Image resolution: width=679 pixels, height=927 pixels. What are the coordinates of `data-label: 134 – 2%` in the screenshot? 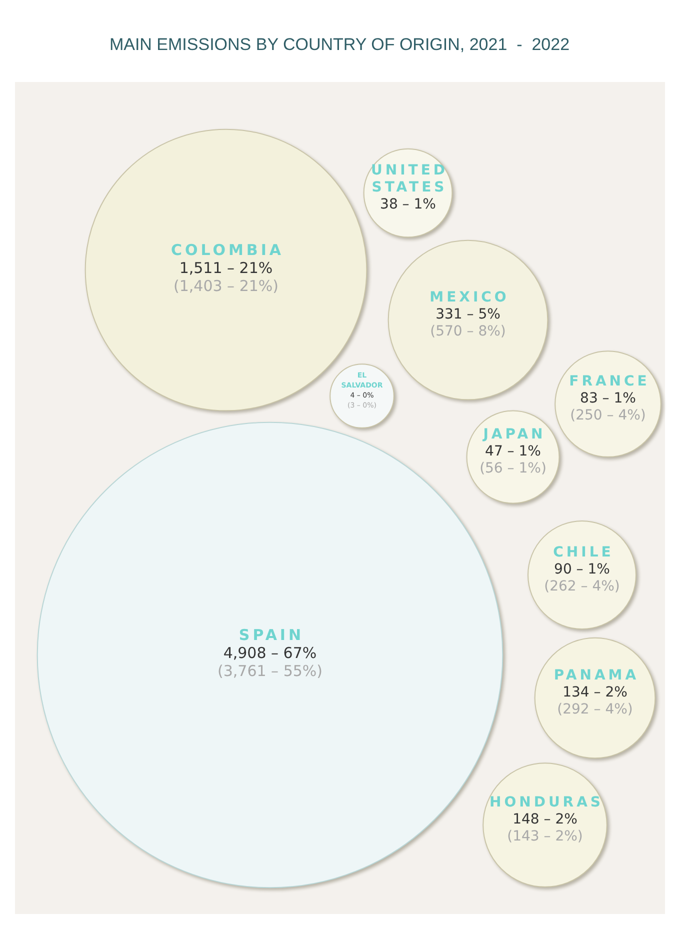 It's located at (595, 692).